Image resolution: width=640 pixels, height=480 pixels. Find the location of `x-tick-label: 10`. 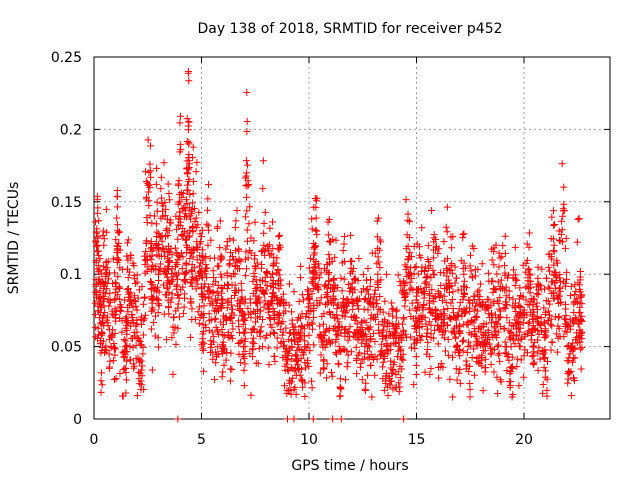

x-tick-label: 10 is located at coordinates (309, 440).